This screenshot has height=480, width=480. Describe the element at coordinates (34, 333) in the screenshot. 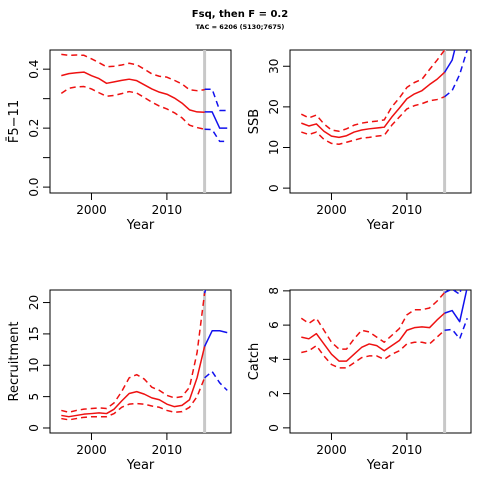

I see `y-tick-label: 15` at that location.